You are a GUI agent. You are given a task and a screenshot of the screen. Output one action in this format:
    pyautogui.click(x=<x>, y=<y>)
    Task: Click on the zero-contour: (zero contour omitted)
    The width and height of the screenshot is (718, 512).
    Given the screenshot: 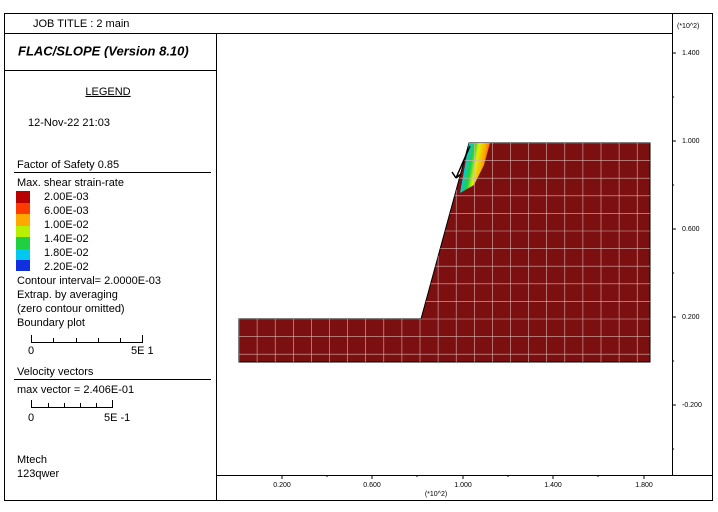 What is the action you would take?
    pyautogui.click(x=71, y=309)
    